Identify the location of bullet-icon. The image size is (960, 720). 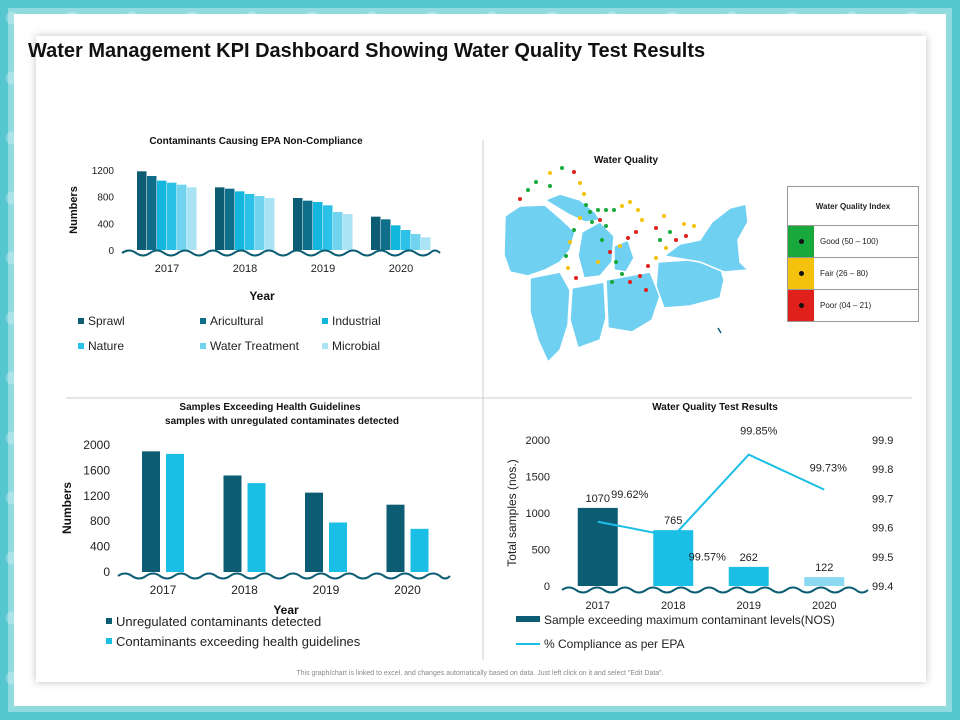
(801, 241).